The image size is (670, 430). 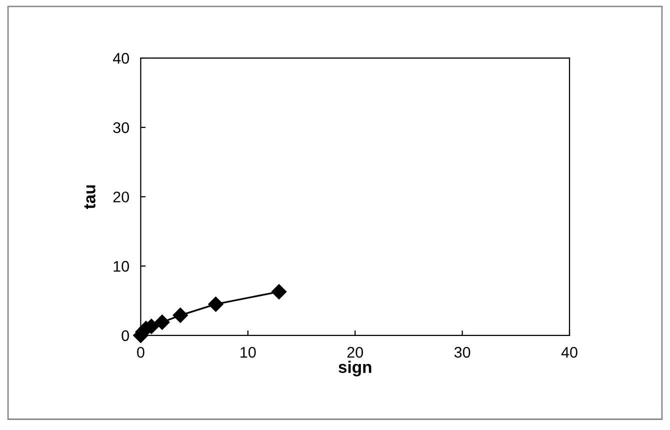 I want to click on y-tick-label: 0, so click(x=125, y=336).